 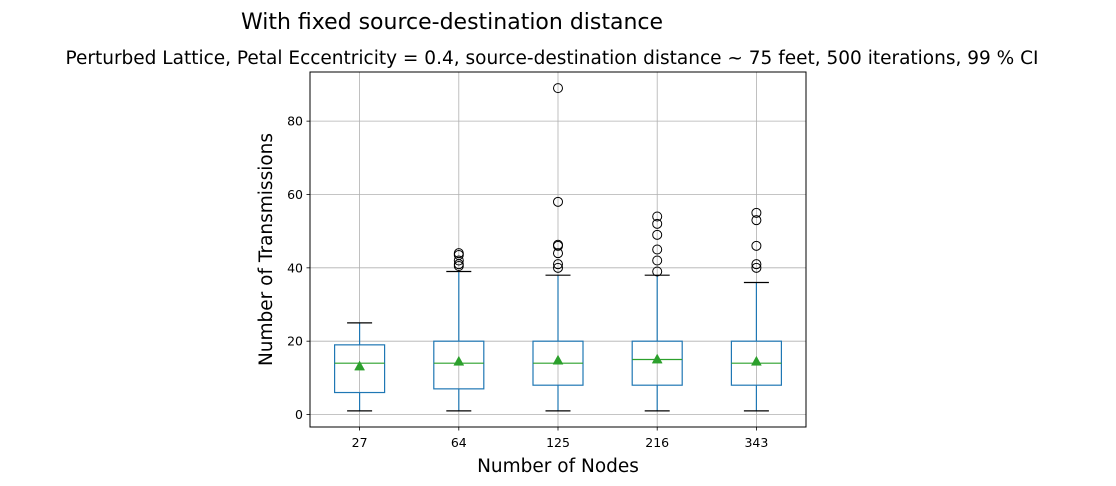 What do you see at coordinates (756, 442) in the screenshot?
I see `x-tick-label: 343` at bounding box center [756, 442].